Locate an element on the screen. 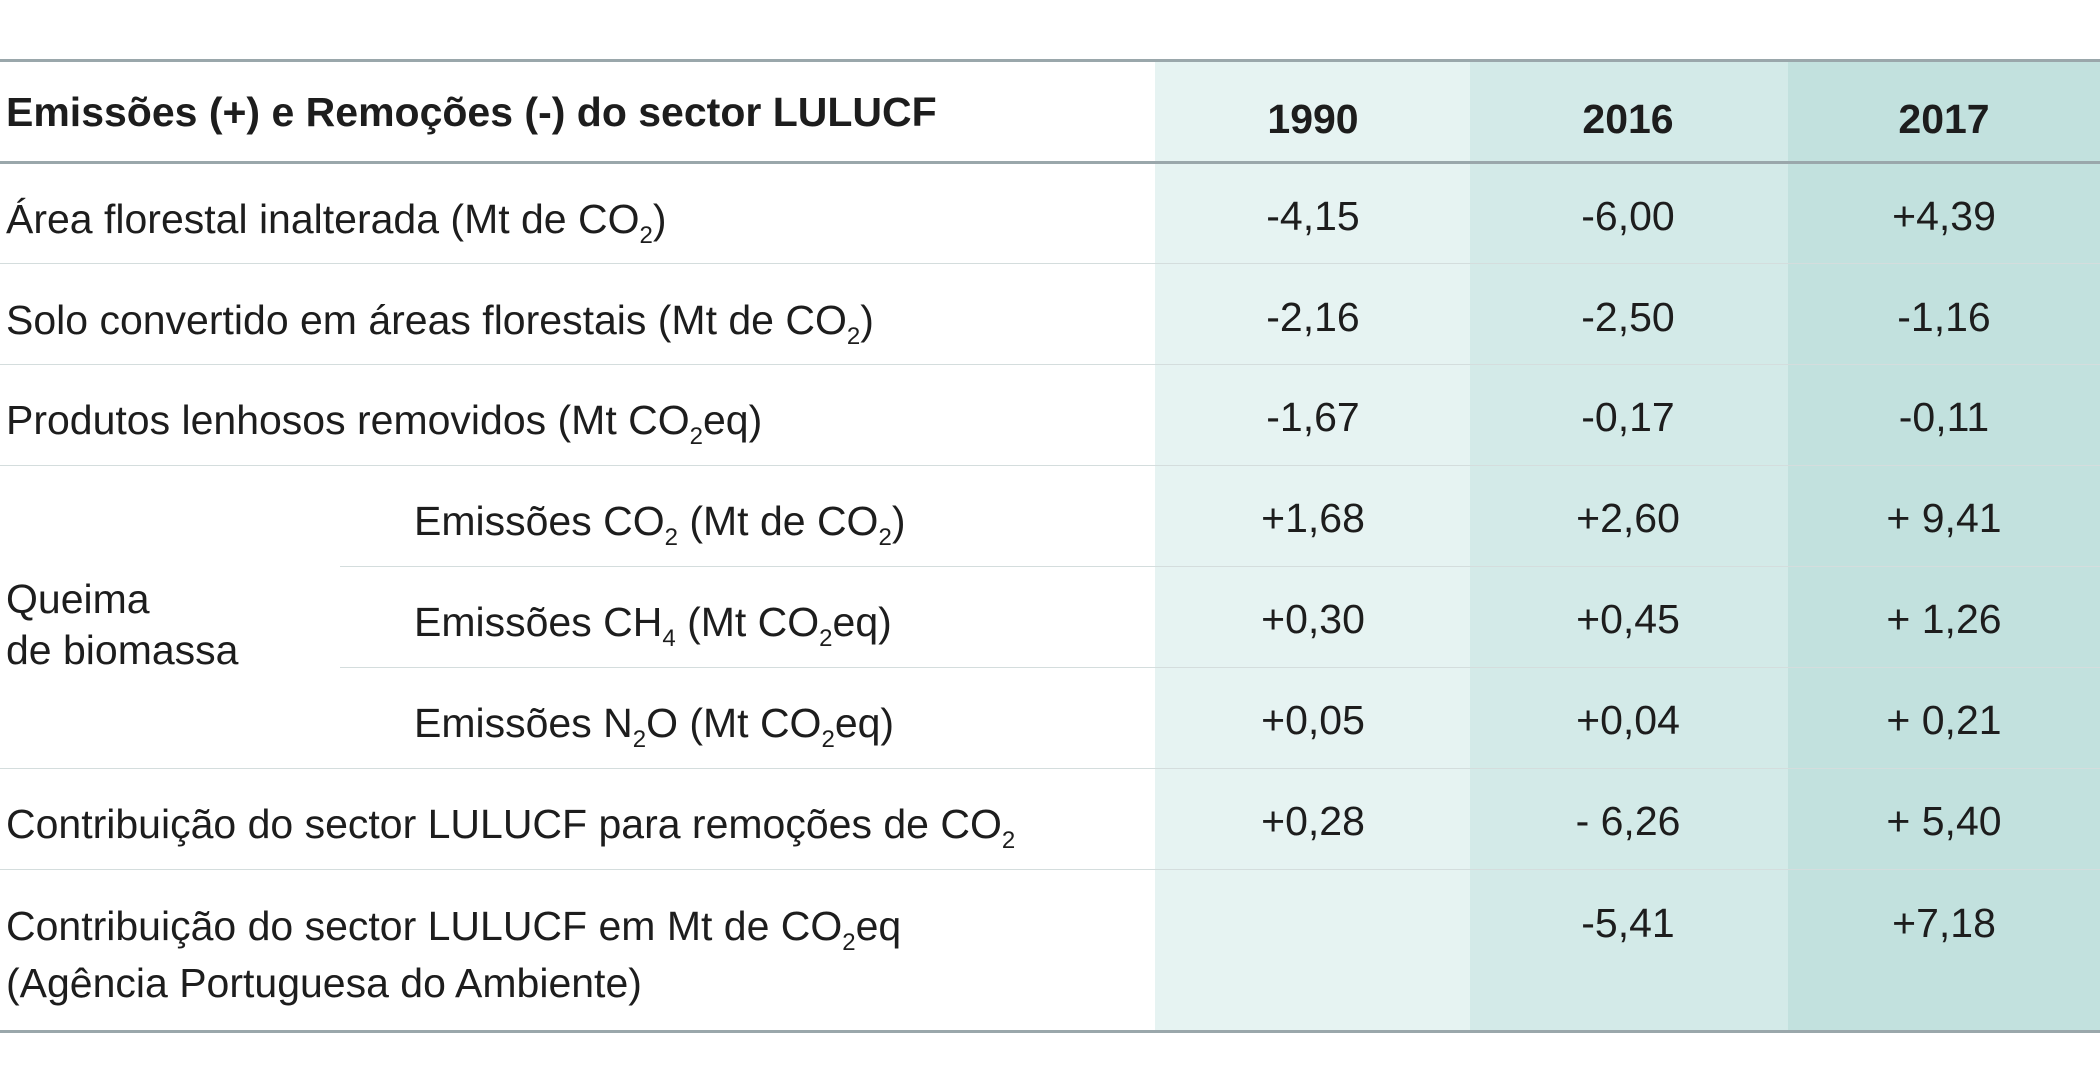  table-cell: - 6,26 is located at coordinates (1628, 821).